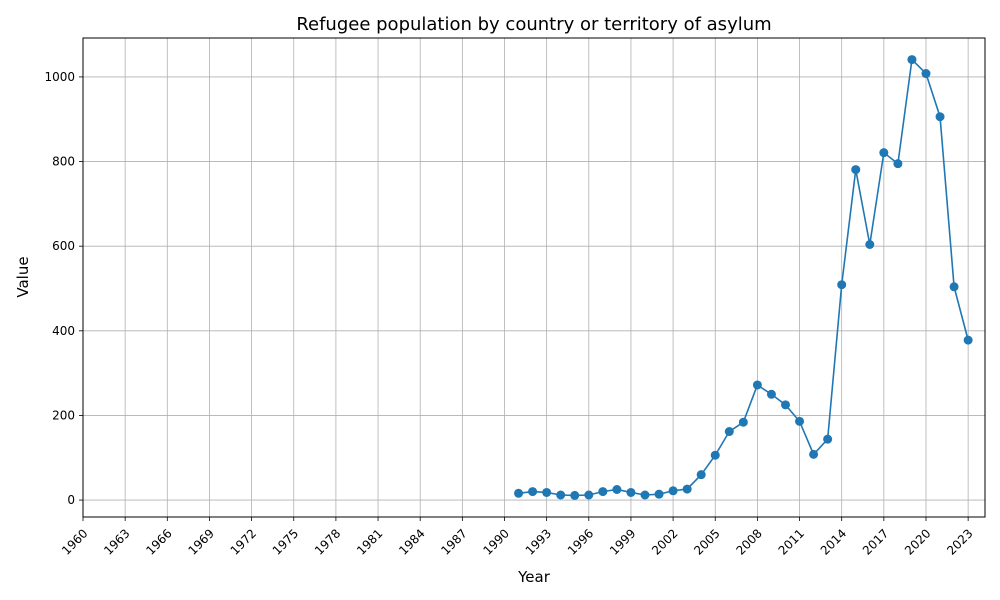 Image resolution: width=1000 pixels, height=600 pixels. What do you see at coordinates (285, 541) in the screenshot?
I see `x-tick-label: 1975` at bounding box center [285, 541].